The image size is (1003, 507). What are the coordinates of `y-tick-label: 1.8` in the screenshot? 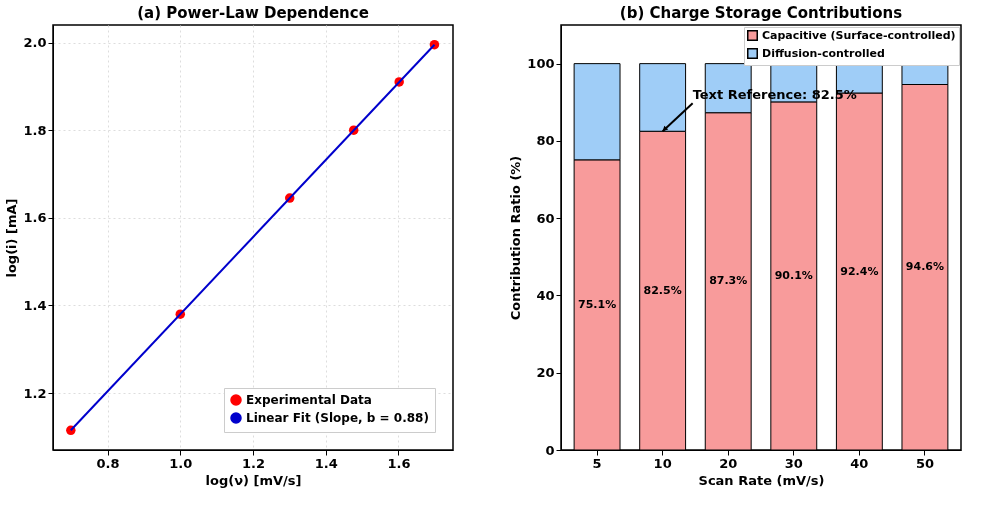 It's located at (35, 130).